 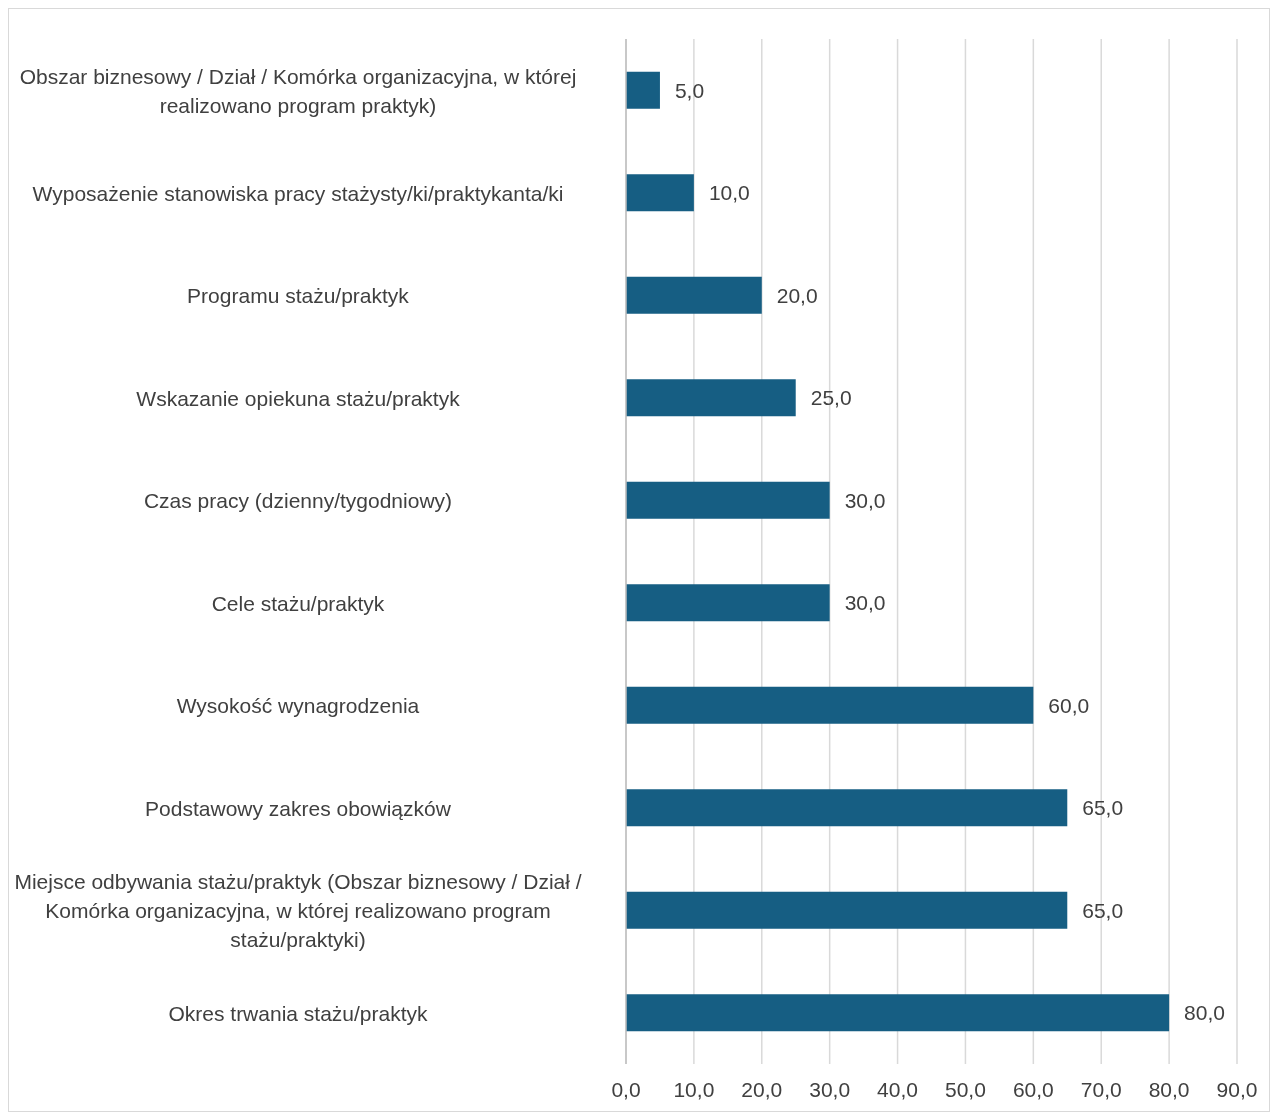 What do you see at coordinates (298, 808) in the screenshot?
I see `y-tick-label: Podstawowy zakres obowiązków` at bounding box center [298, 808].